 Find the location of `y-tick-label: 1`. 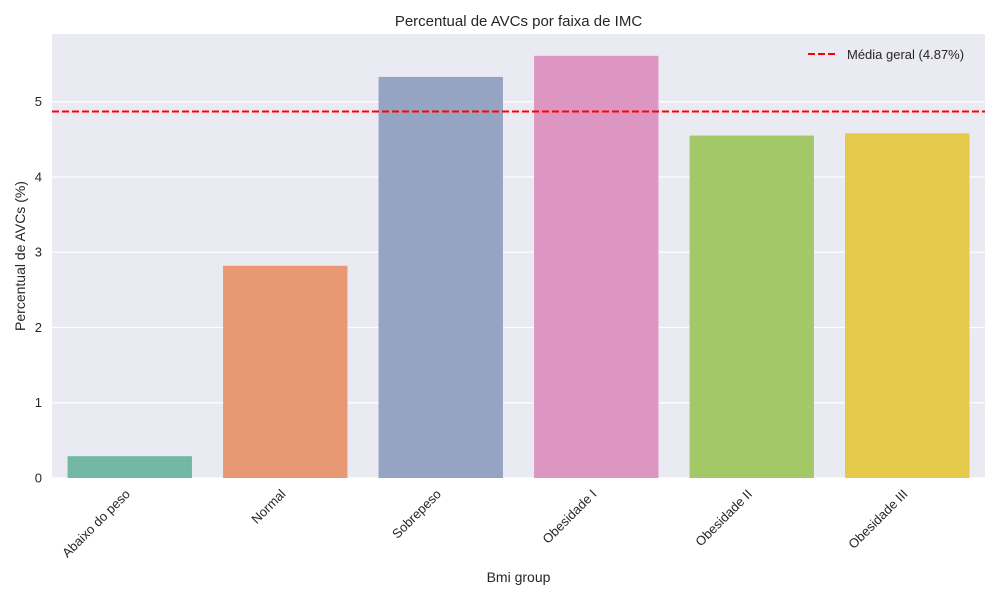

y-tick-label: 1 is located at coordinates (38, 402).